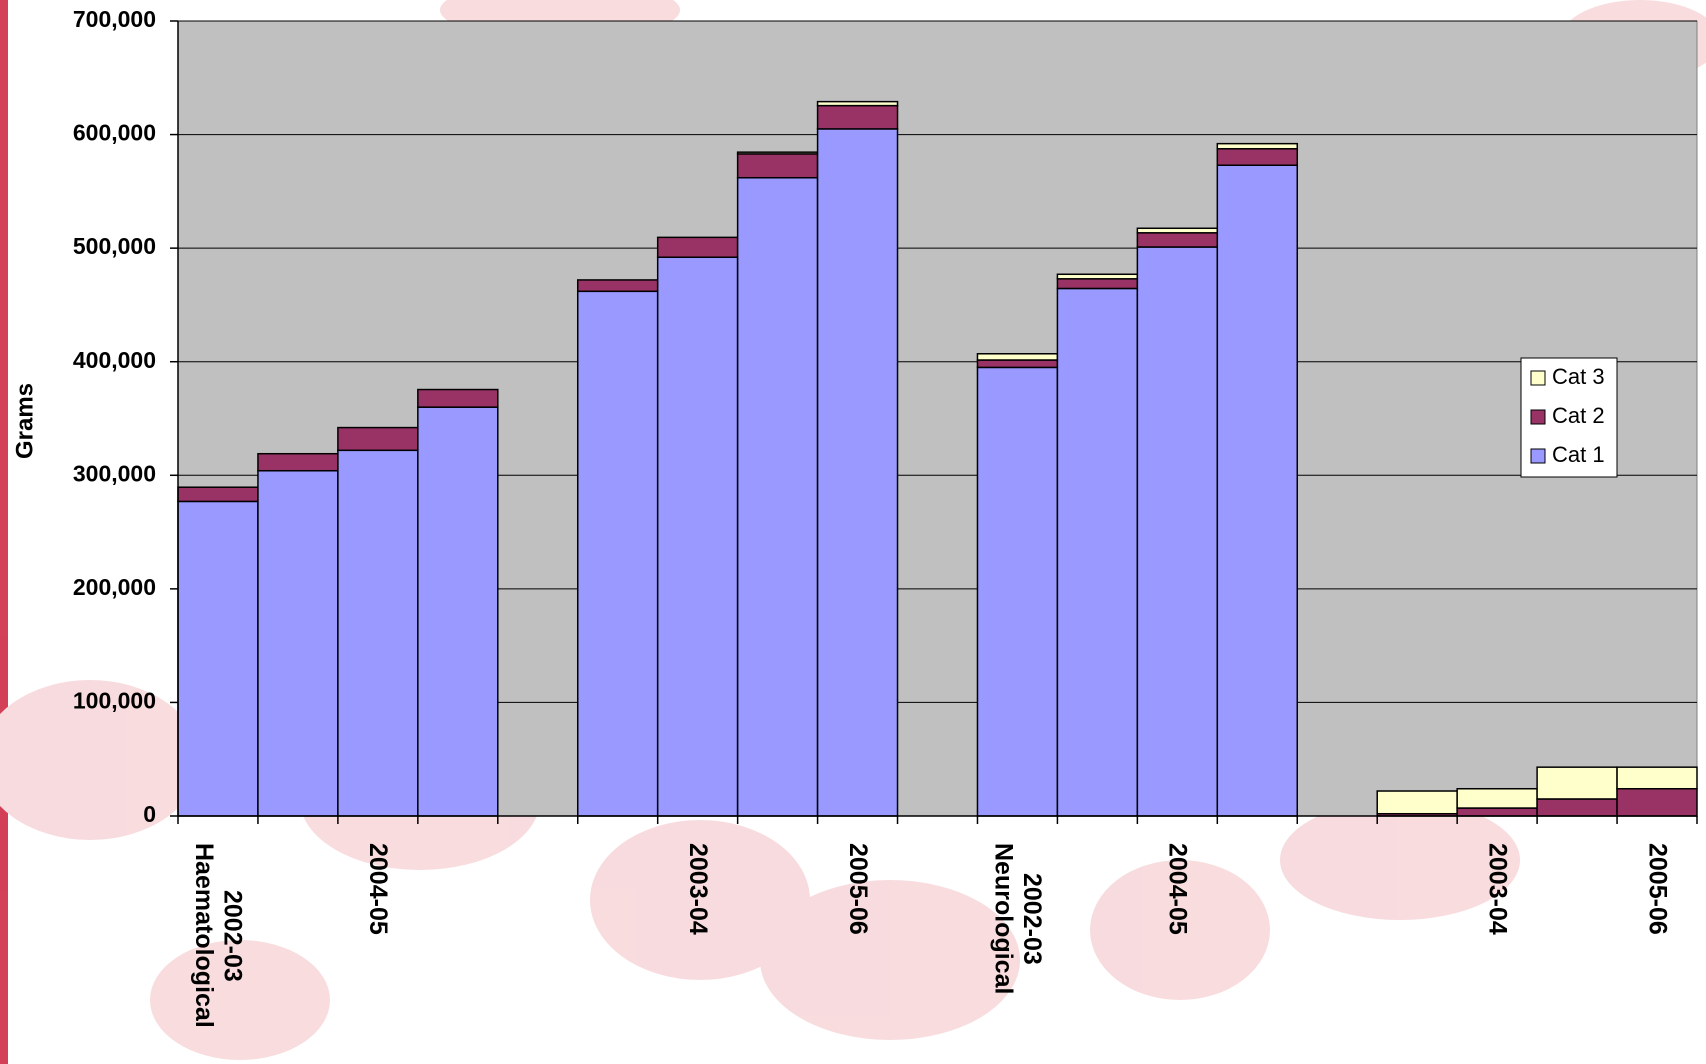 This screenshot has height=1064, width=1706. Describe the element at coordinates (1578, 415) in the screenshot. I see `legend-label: Cat 2` at that location.